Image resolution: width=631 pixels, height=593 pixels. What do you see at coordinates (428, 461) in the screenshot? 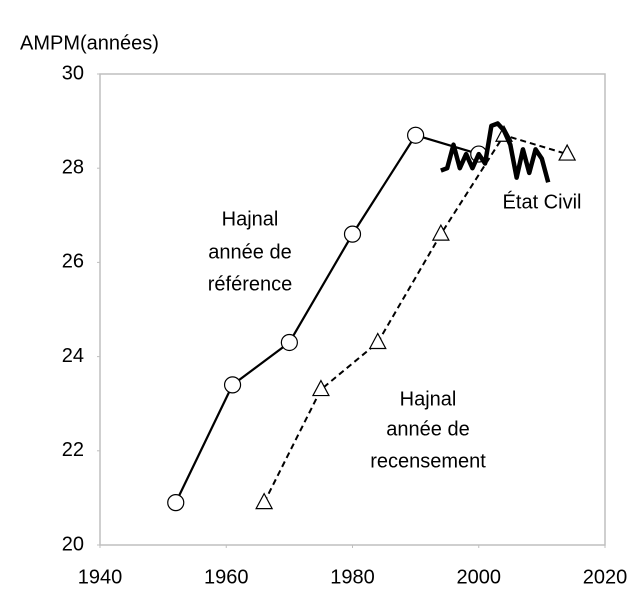
I see `series-annotation: recensement` at bounding box center [428, 461].